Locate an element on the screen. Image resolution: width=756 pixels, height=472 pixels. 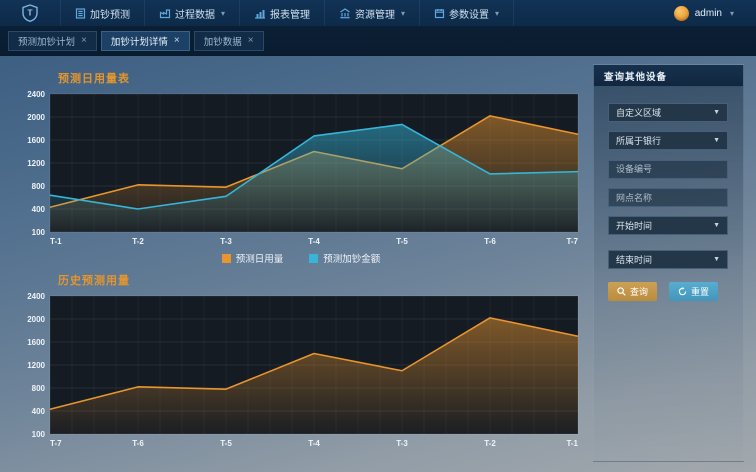
branch-name-input is located at coordinates (668, 197).